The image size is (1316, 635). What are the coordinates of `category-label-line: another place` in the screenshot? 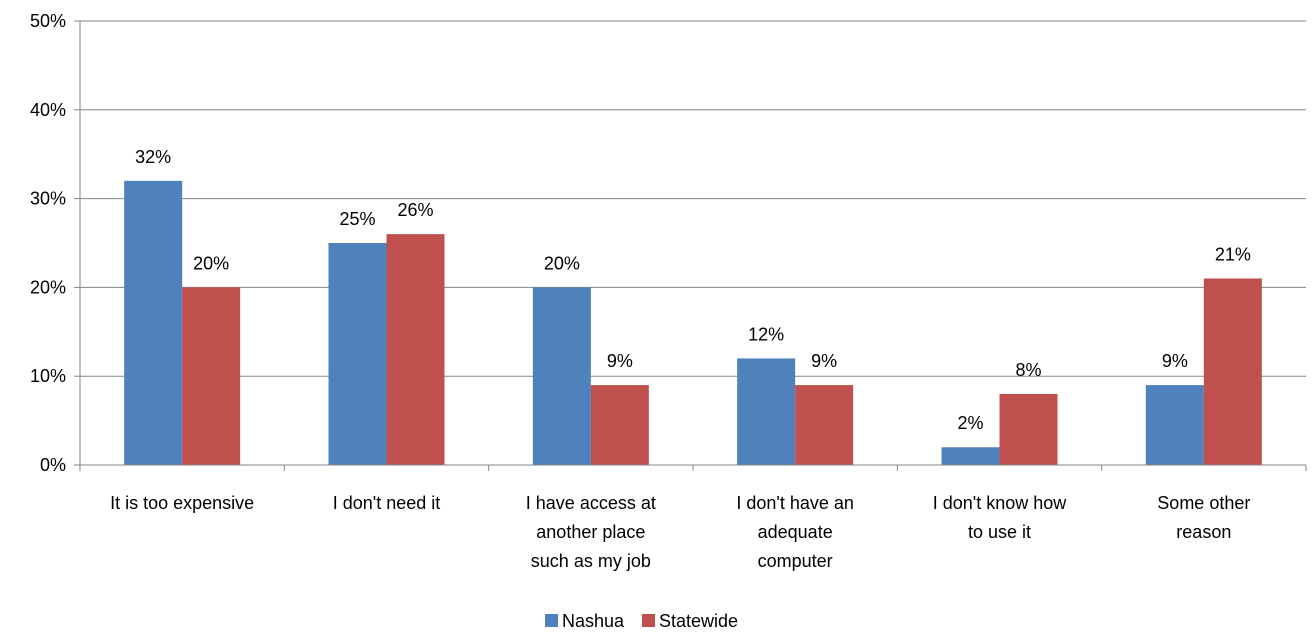 It's located at (590, 532).